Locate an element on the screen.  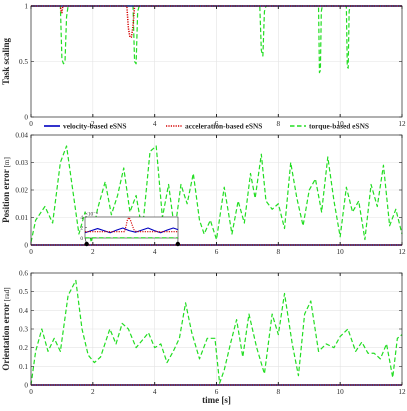
y-tick-label: 0.04 is located at coordinates (21, 136).